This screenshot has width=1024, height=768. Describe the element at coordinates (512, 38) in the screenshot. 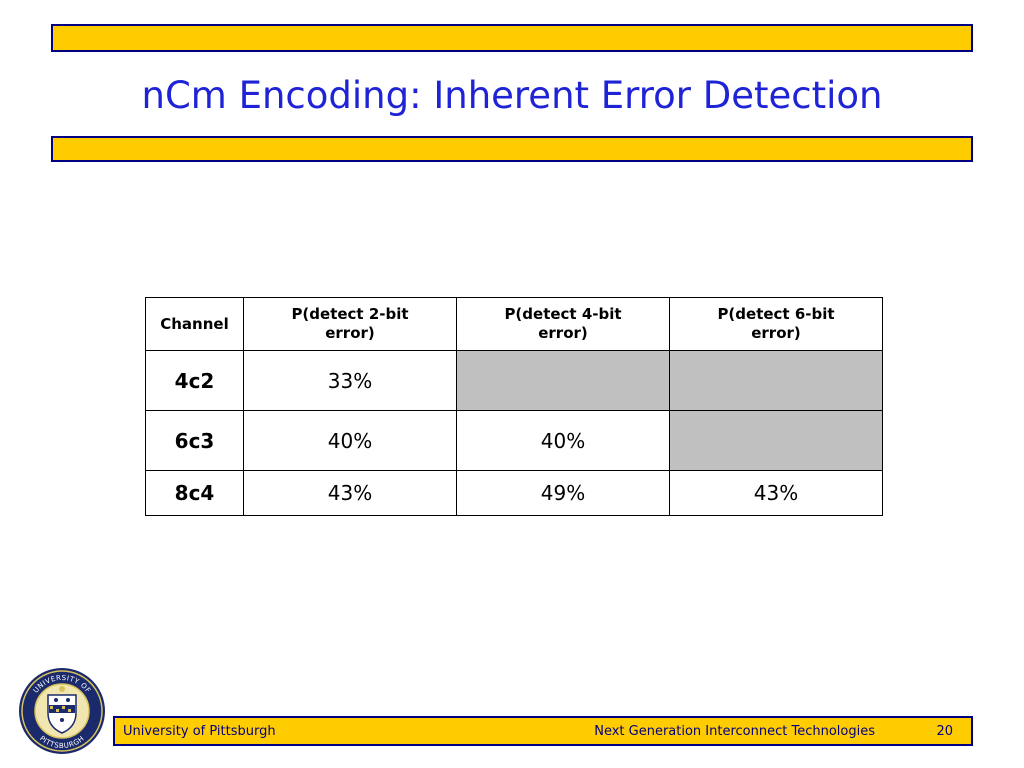

I see `top-accent-bar` at that location.